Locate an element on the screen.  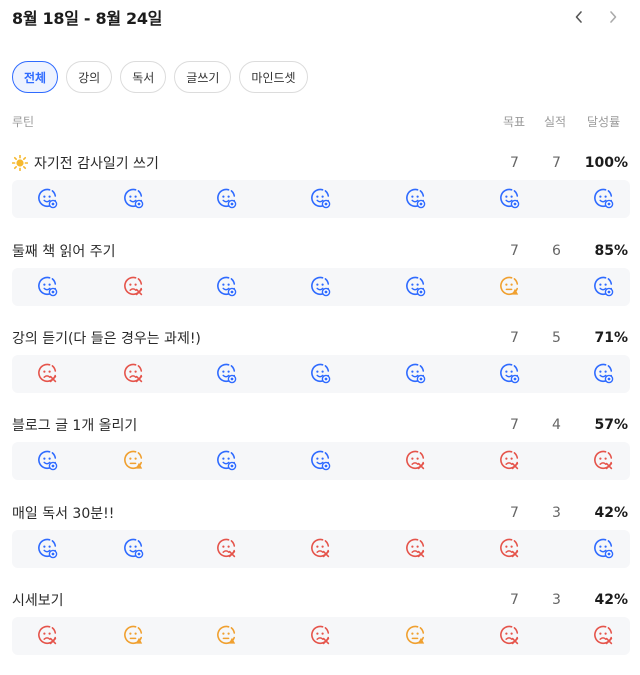
routine-row: 강의 듣기(다 들은 경우는 과제!) 7 5 71% is located at coordinates (321, 360).